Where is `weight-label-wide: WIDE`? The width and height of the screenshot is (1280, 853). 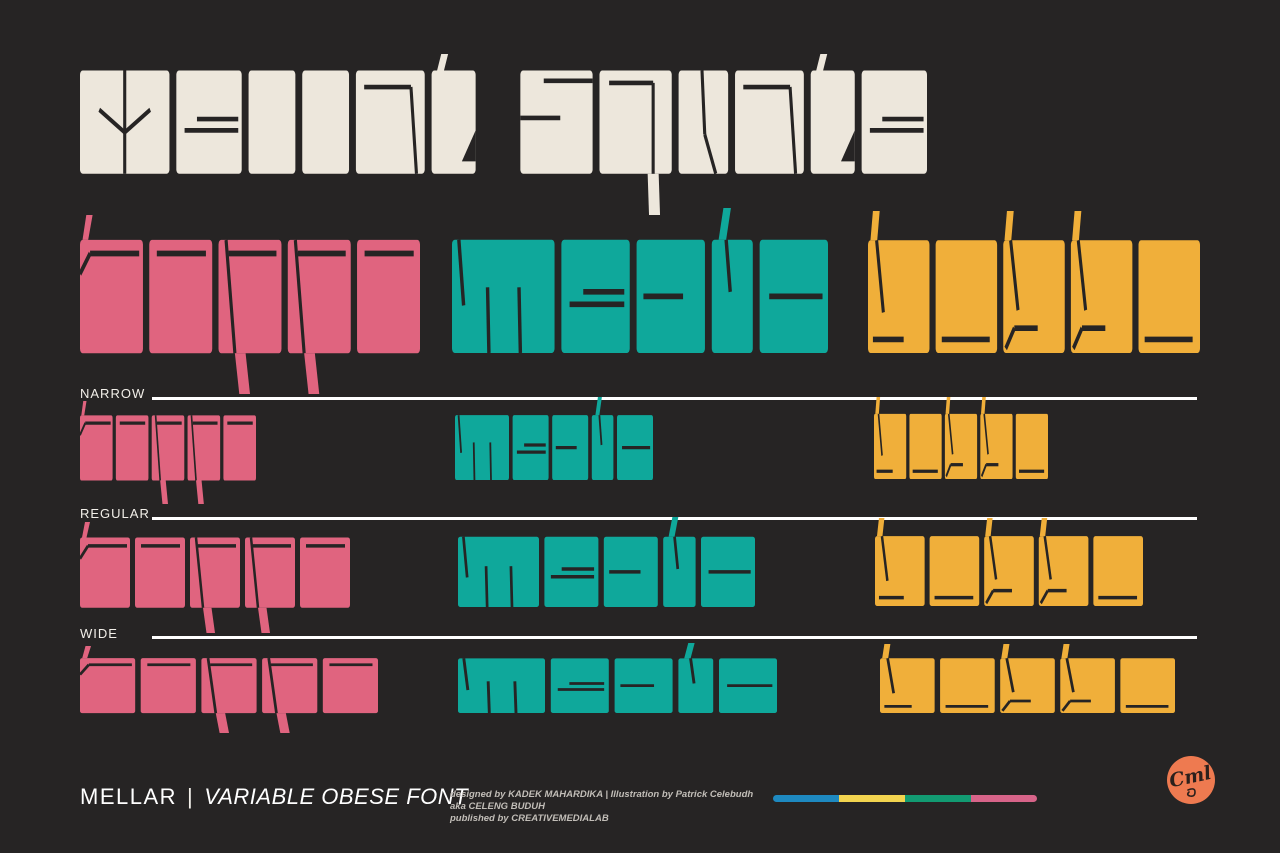 weight-label-wide: WIDE is located at coordinates (99, 633).